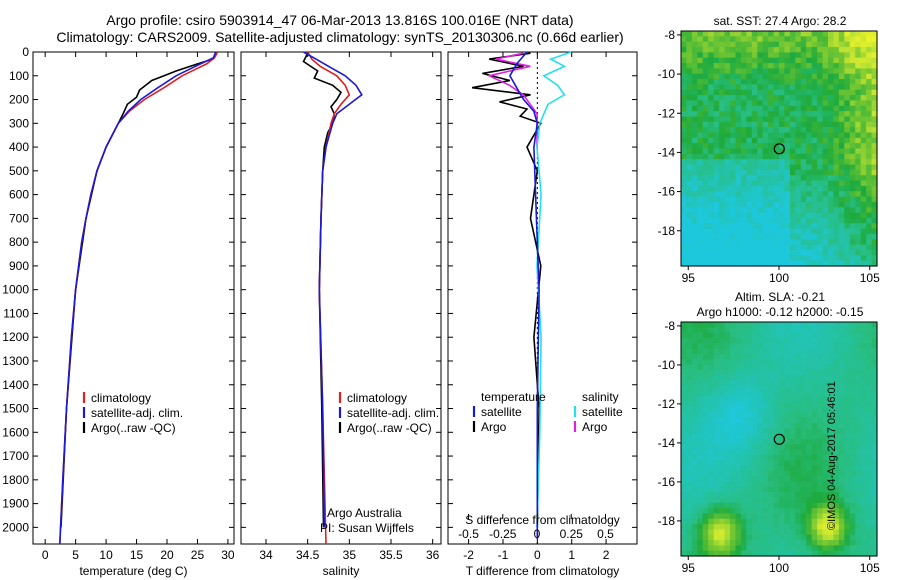  Describe the element at coordinates (364, 513) in the screenshot. I see `salinity-annotation-line1: Argo Australia` at that location.